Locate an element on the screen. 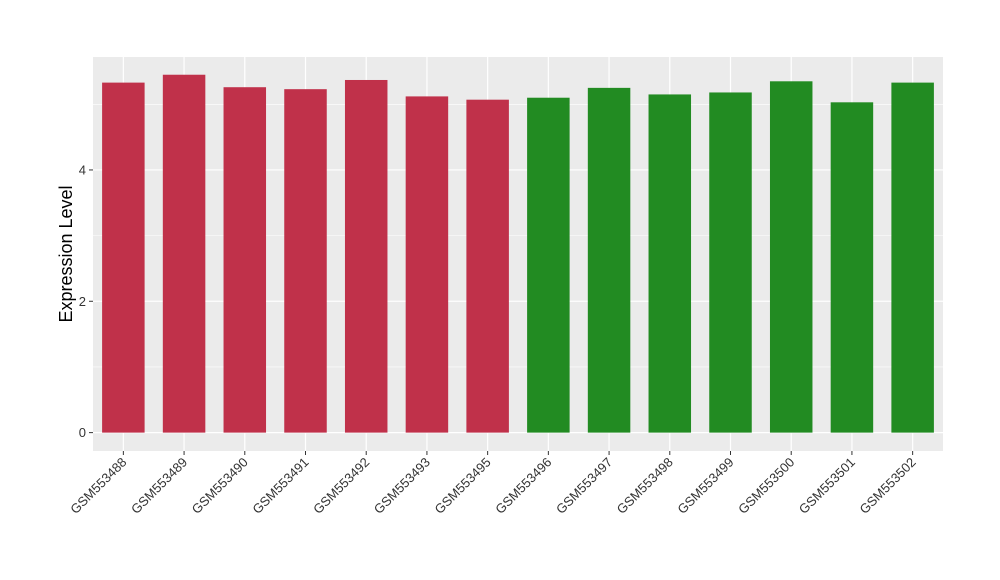 The image size is (1000, 580). bar-gsm553488 is located at coordinates (123, 257).